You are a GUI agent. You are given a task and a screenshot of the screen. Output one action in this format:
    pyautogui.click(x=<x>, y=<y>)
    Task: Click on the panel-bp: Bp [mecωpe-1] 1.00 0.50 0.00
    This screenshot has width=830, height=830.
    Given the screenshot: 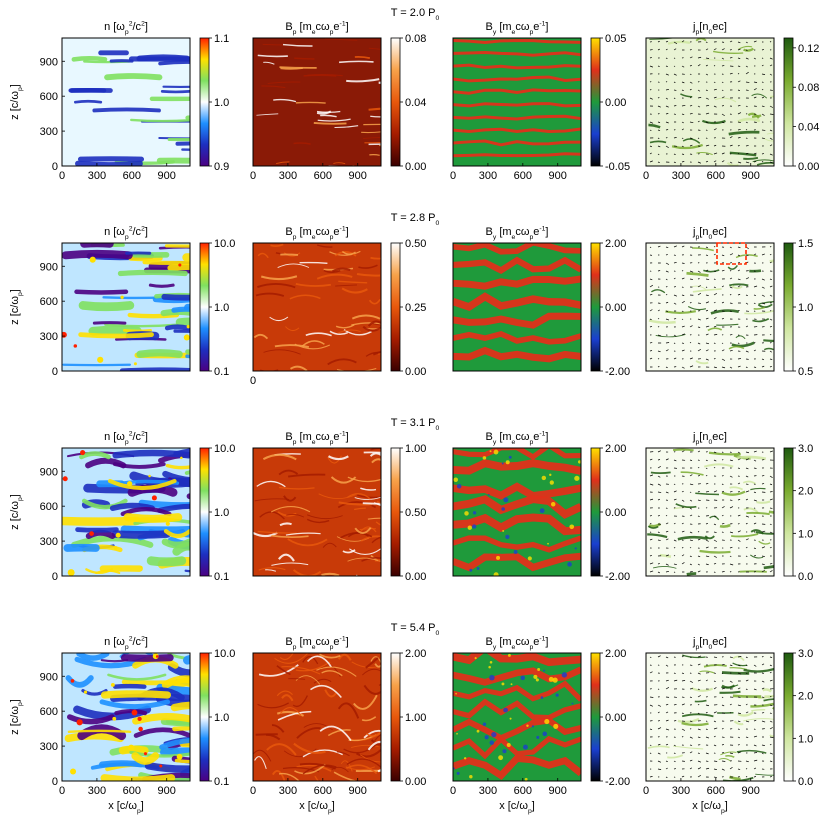 What is the action you would take?
    pyautogui.click(x=339, y=507)
    